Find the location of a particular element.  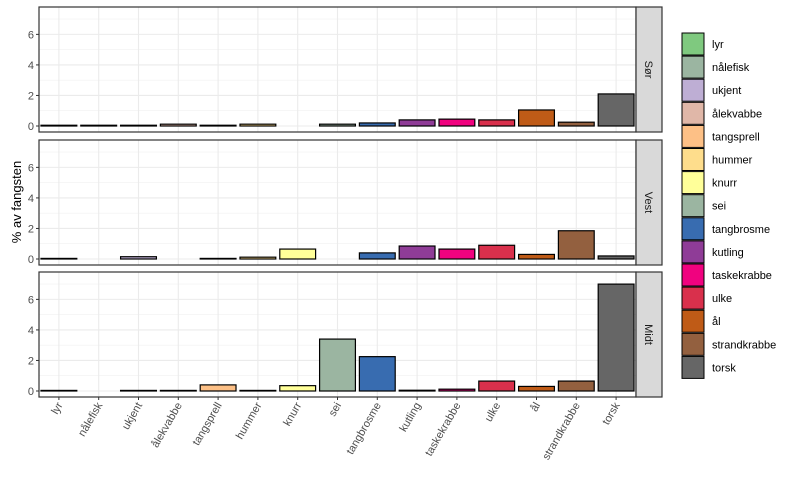

legend-item-kutling: kutling is located at coordinates (712, 252).